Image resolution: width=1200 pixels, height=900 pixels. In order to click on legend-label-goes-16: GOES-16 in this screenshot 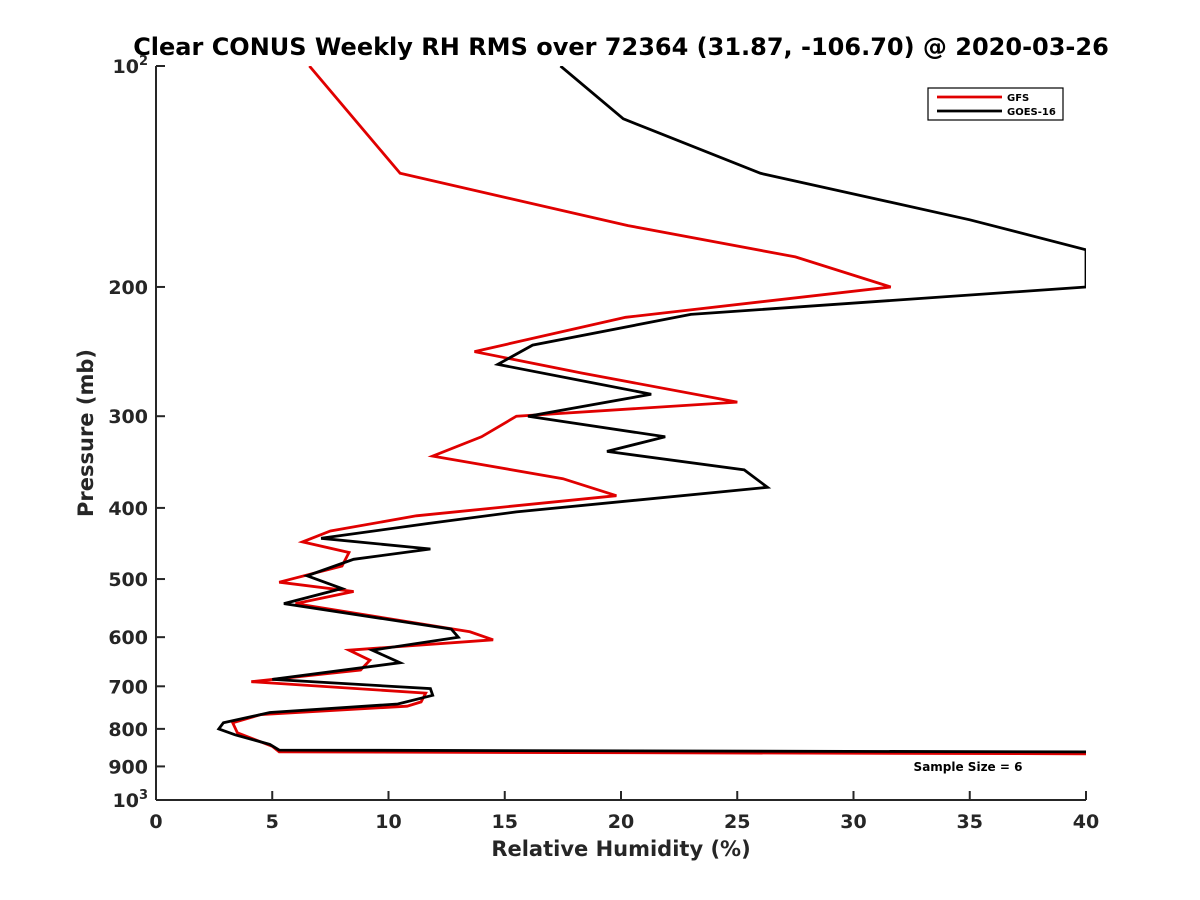, I will do `click(1031, 112)`.